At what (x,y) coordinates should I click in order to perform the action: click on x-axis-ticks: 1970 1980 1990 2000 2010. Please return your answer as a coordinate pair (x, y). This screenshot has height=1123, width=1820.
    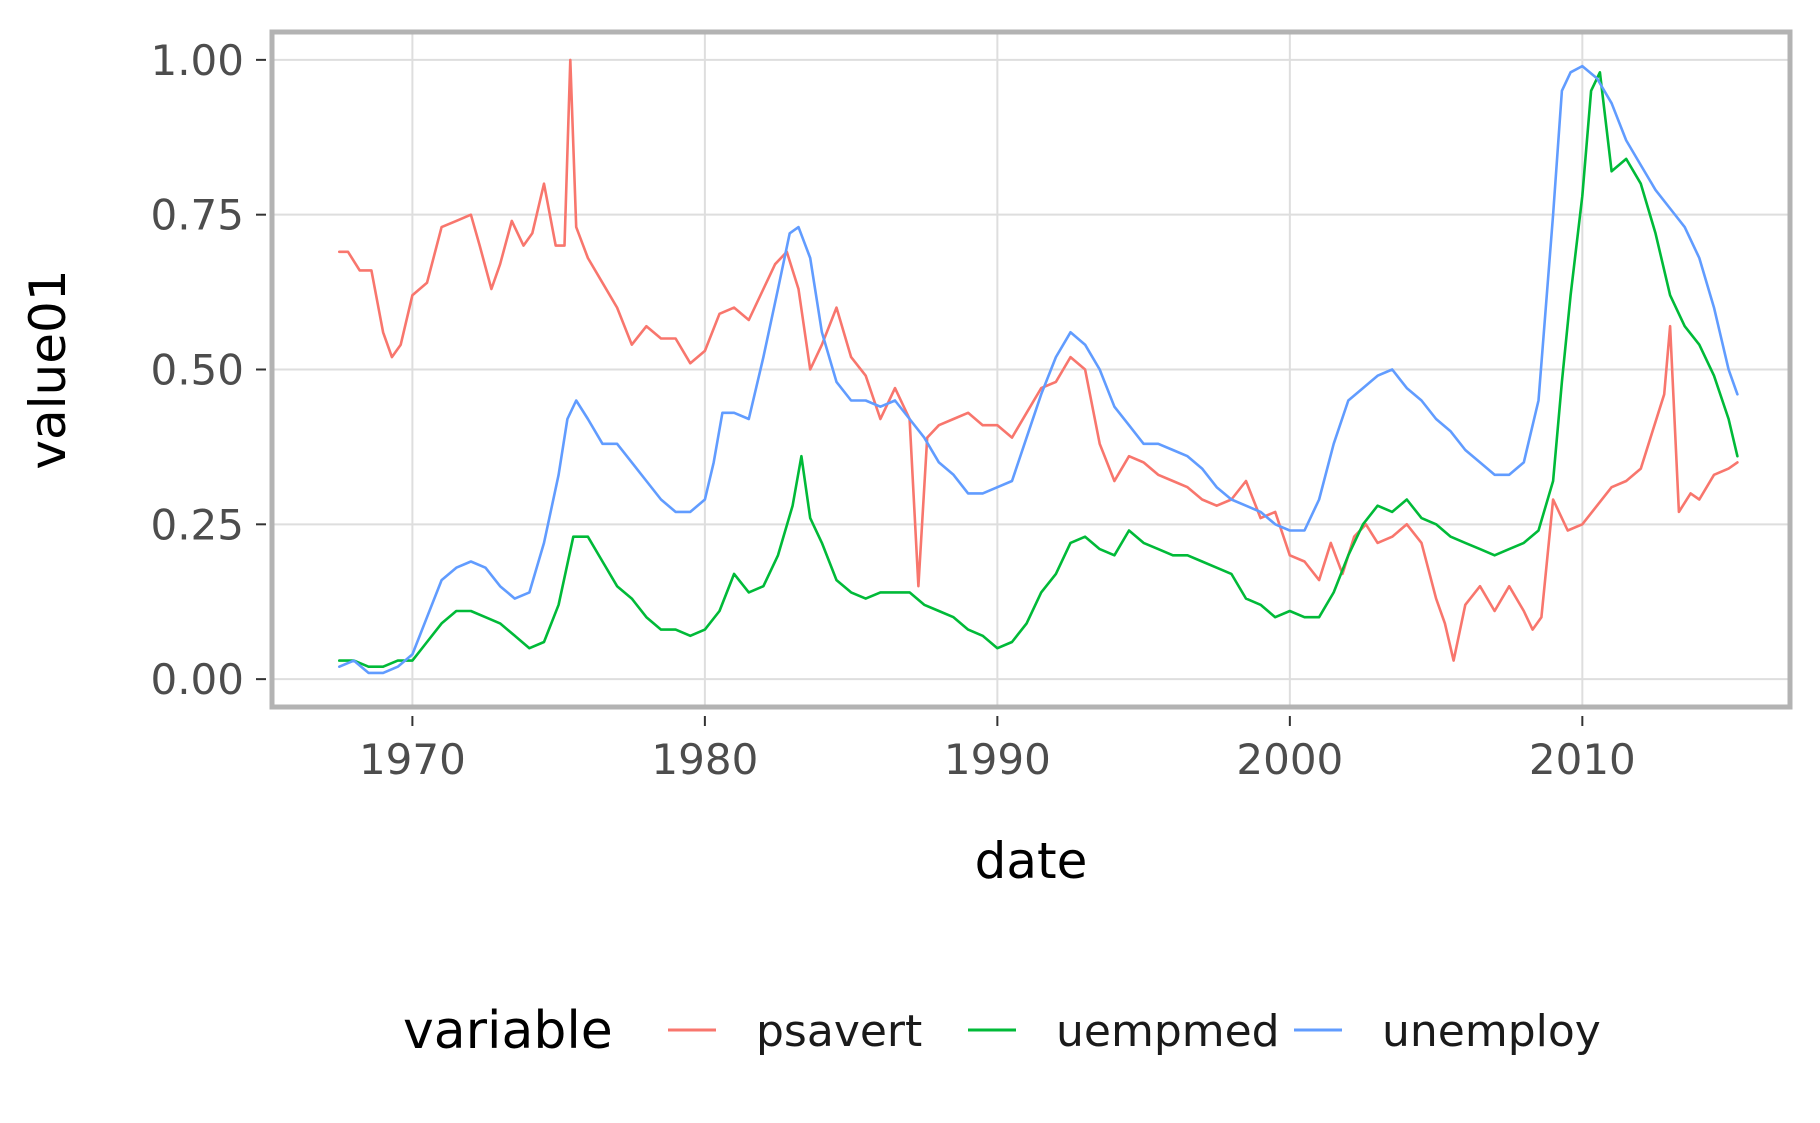
    Looking at the image, I should click on (997, 750).